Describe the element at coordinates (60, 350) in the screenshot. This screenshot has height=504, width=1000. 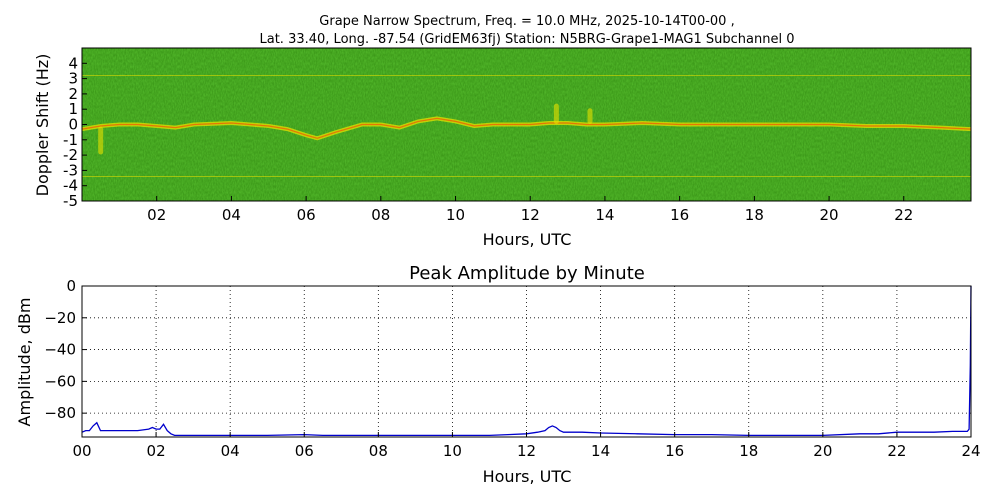
I see `amplitude-y-tick-label: −40` at that location.